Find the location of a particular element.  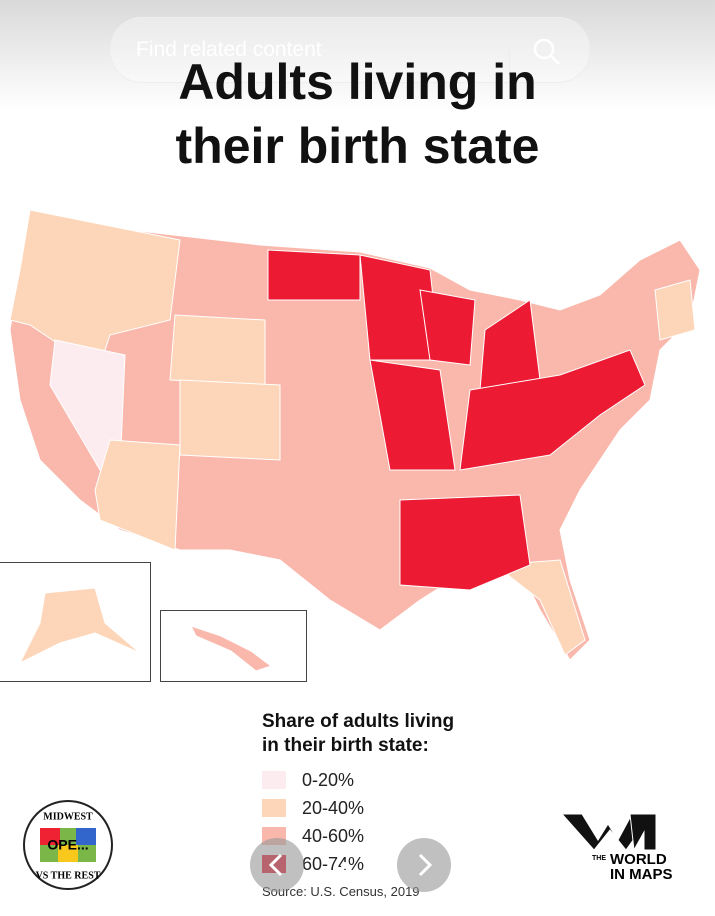

legend-item: 20-40% is located at coordinates (313, 808).